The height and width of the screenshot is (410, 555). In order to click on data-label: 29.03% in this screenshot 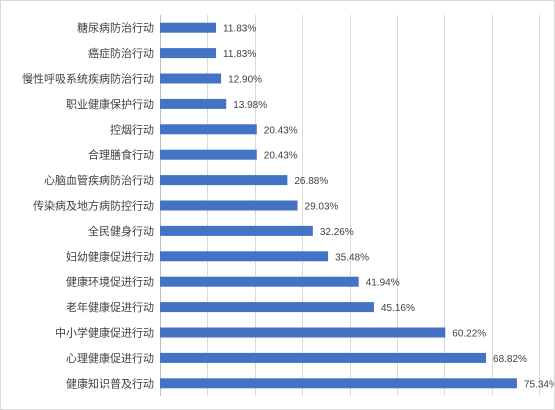, I will do `click(322, 207)`.